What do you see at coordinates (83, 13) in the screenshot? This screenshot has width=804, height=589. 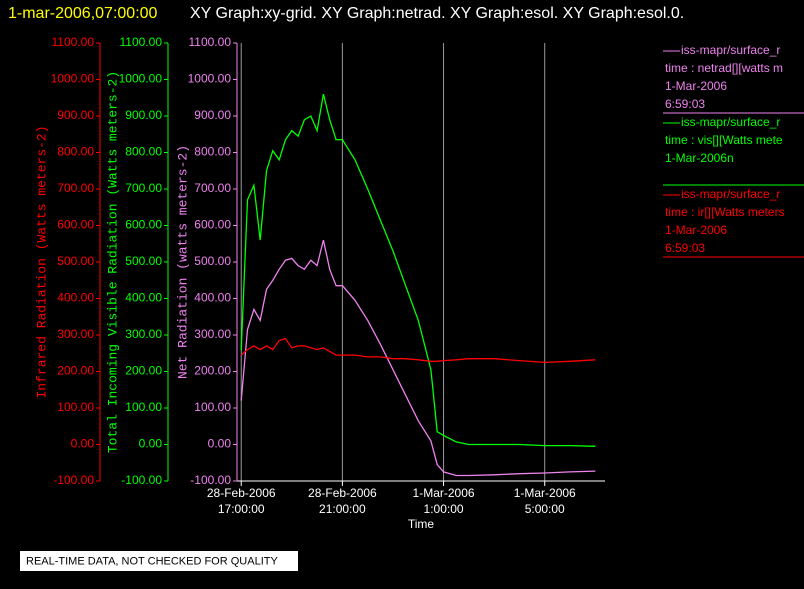 I see `timestamp: 1-mar-2006,07:00:00` at bounding box center [83, 13].